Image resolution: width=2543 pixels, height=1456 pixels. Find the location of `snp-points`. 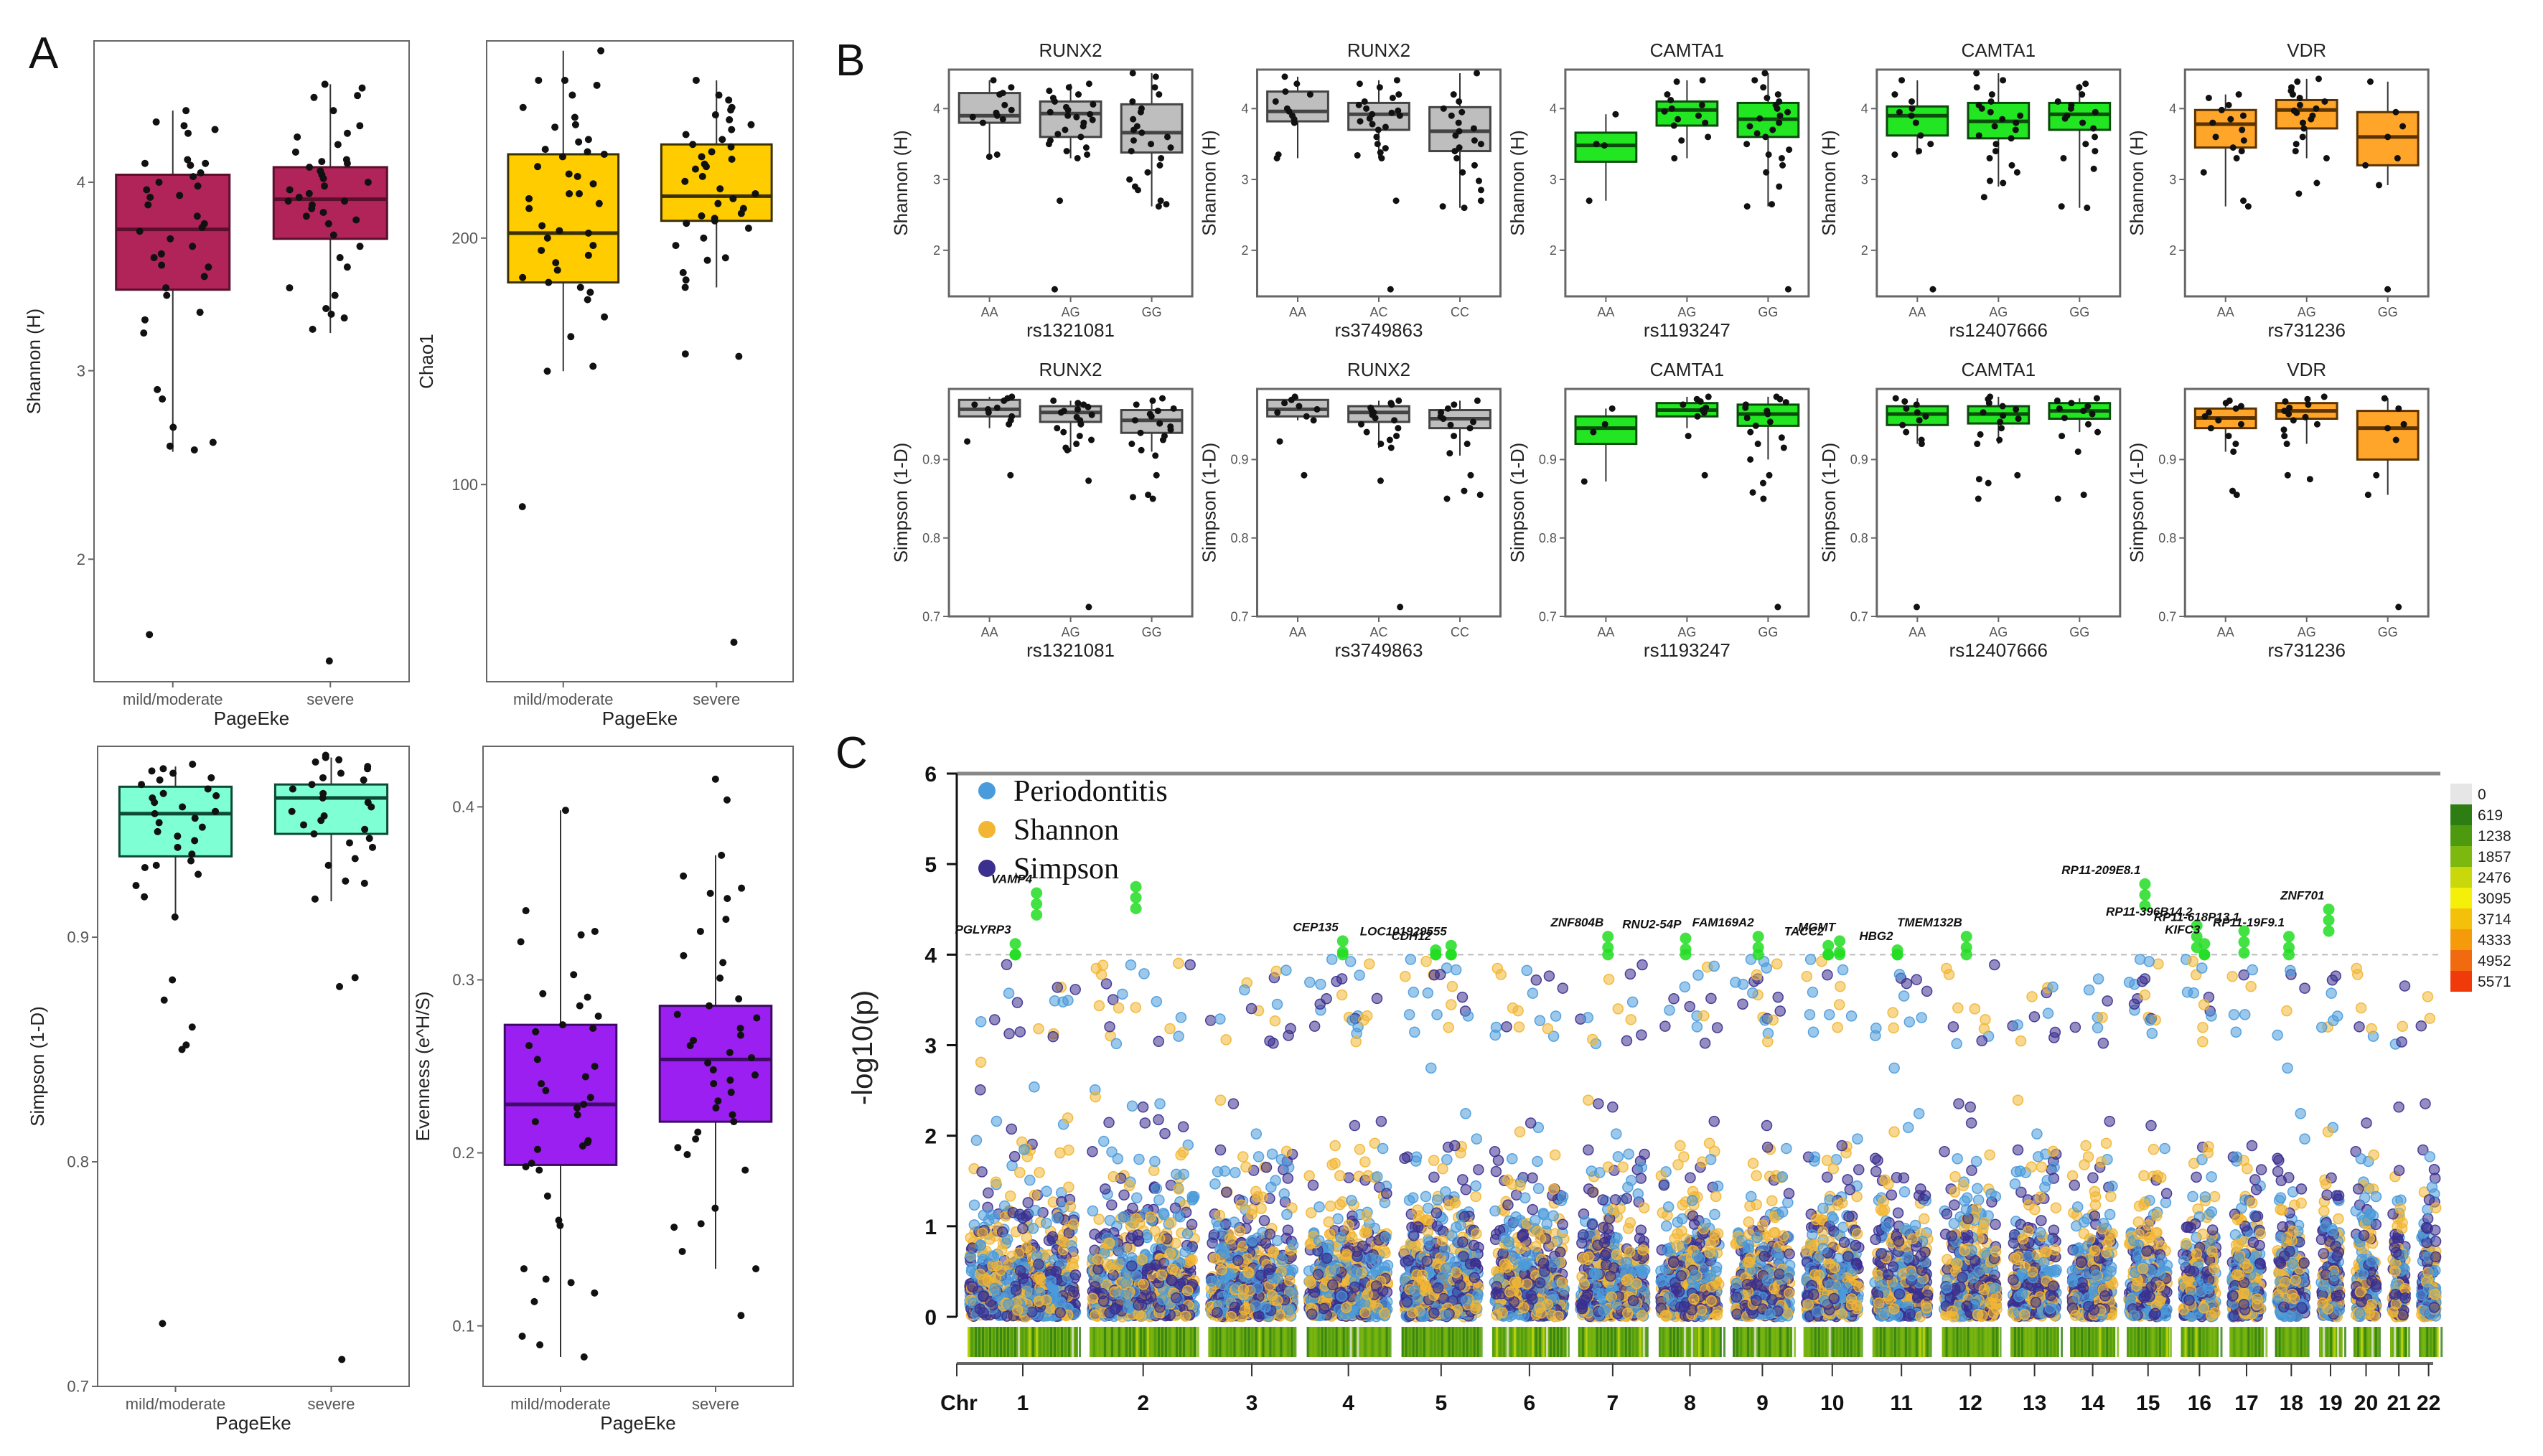

snp-points is located at coordinates (1703, 1138).